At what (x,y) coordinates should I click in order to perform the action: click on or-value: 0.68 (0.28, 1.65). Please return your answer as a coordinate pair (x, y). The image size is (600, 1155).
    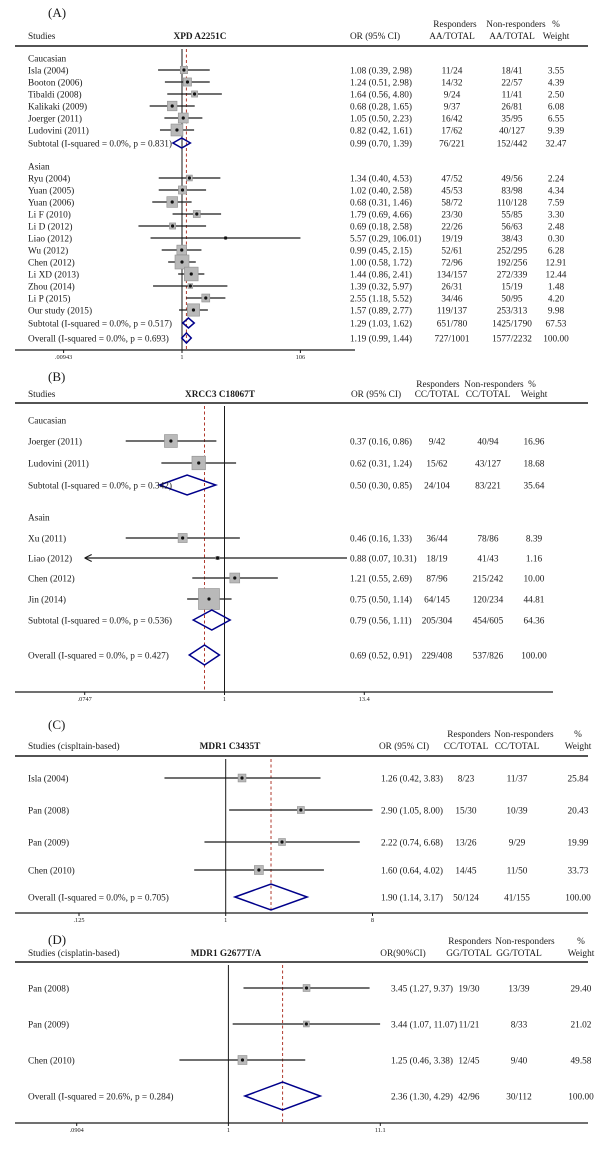
    Looking at the image, I should click on (381, 106).